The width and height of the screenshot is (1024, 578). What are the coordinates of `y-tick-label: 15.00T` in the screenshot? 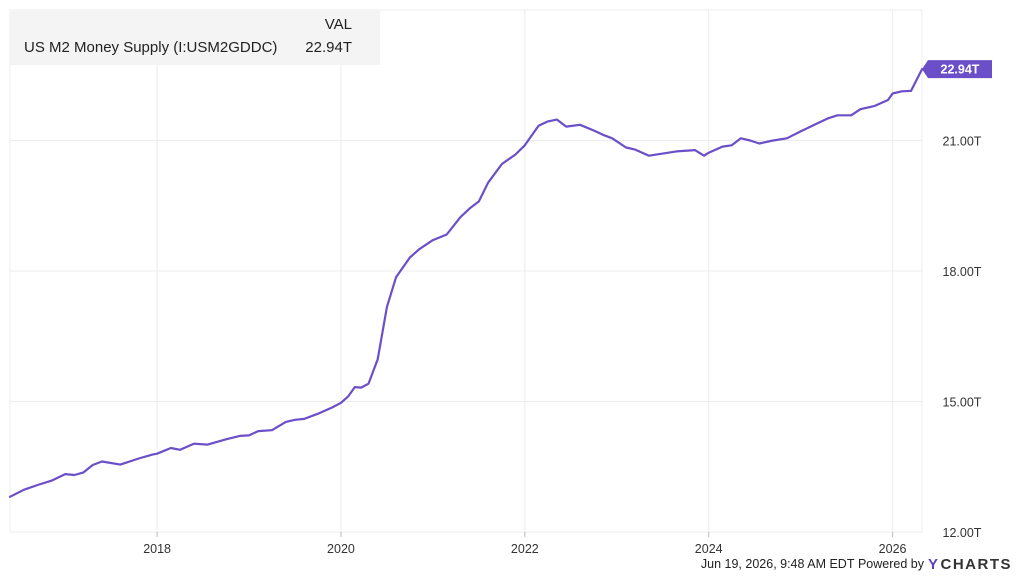 It's located at (962, 403).